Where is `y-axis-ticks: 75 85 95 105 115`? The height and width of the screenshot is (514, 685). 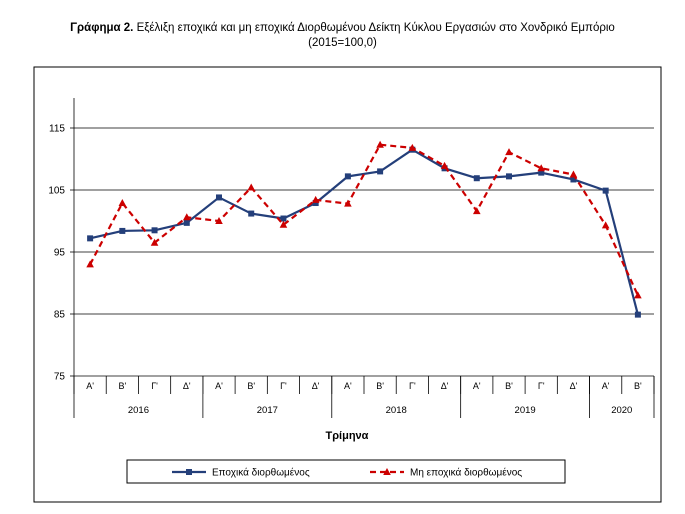 y-axis-ticks: 75 85 95 105 115 is located at coordinates (61, 253).